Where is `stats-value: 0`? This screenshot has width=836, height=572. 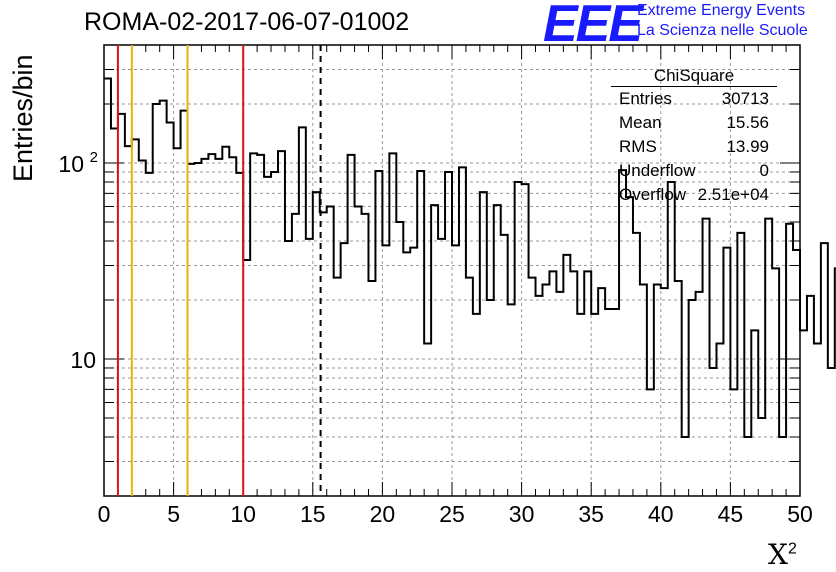 stats-value: 0 is located at coordinates (764, 170).